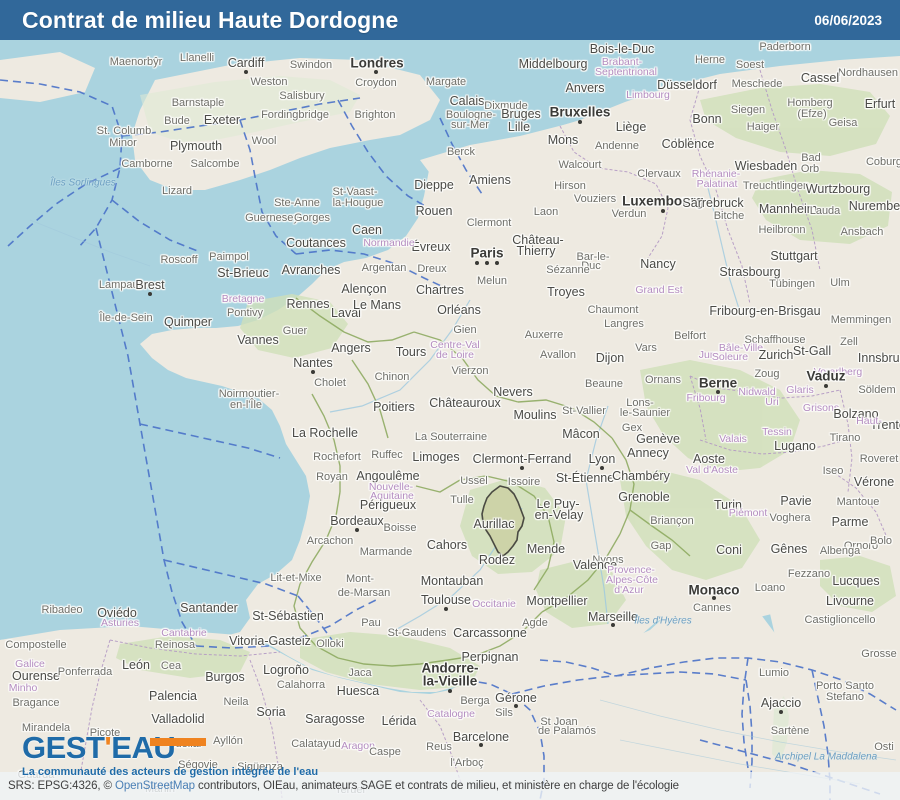  What do you see at coordinates (62, 786) in the screenshot?
I see `attribution-srs: SRS: EPSG:4326, ©` at bounding box center [62, 786].